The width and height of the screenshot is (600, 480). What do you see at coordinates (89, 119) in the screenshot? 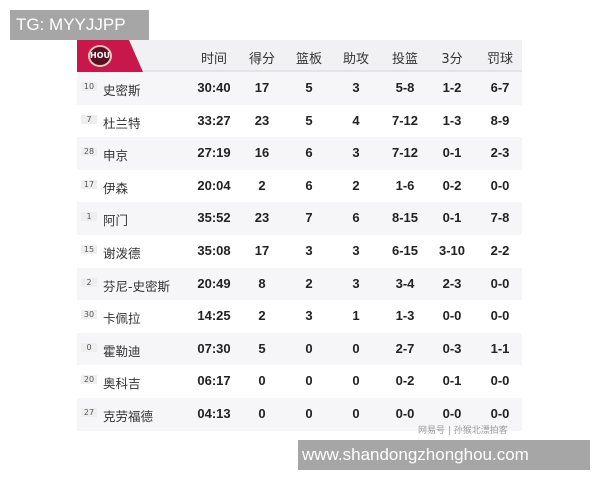
I see `jersey-number: 7` at bounding box center [89, 119].